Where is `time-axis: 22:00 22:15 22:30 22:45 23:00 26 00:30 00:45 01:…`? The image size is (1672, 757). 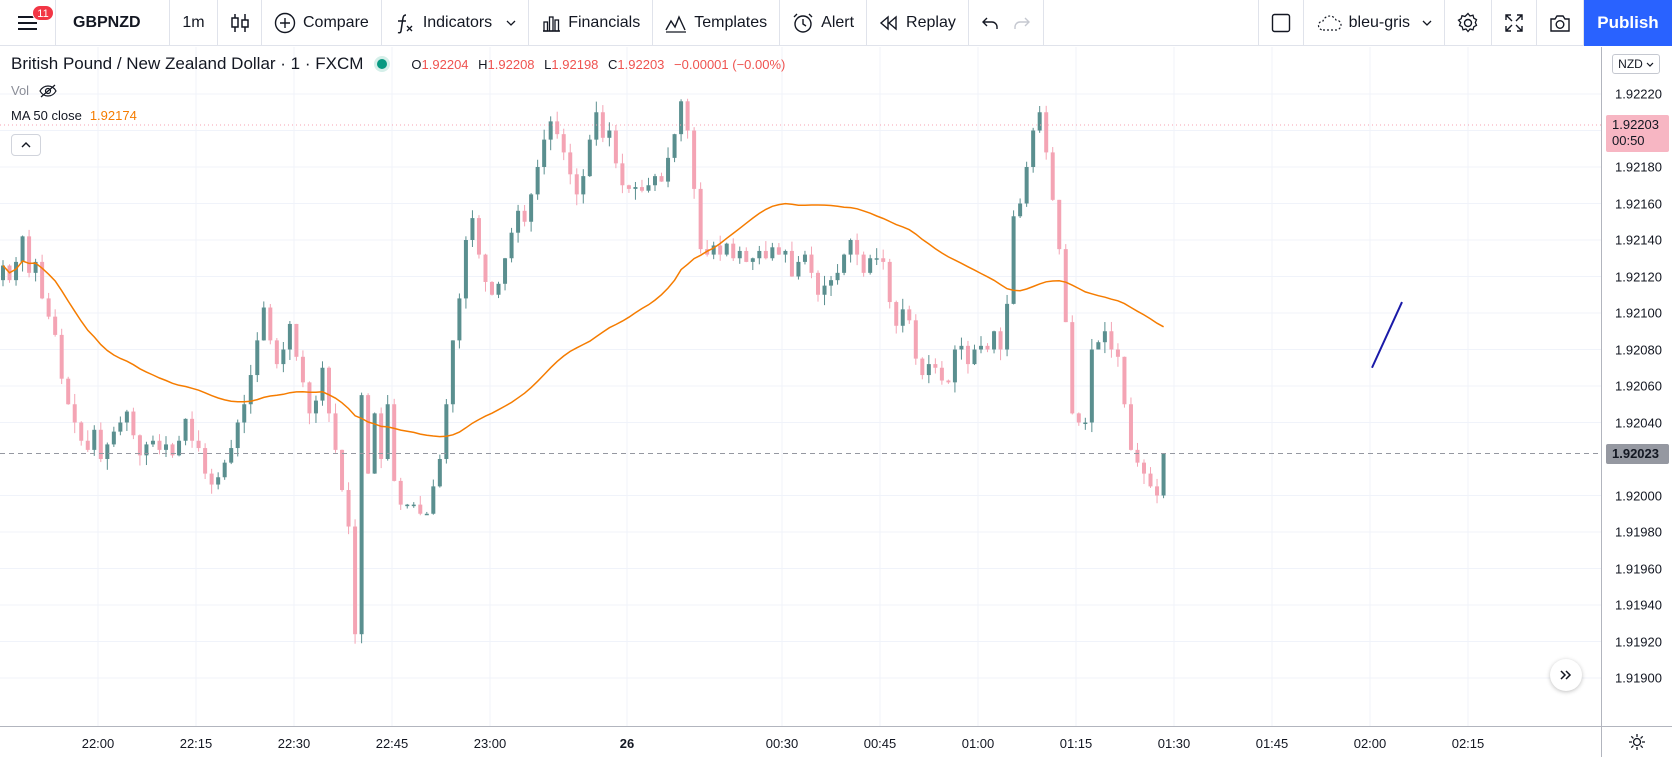 time-axis: 22:00 22:15 22:30 22:45 23:00 26 00:30 00:45 01:… is located at coordinates (800, 741).